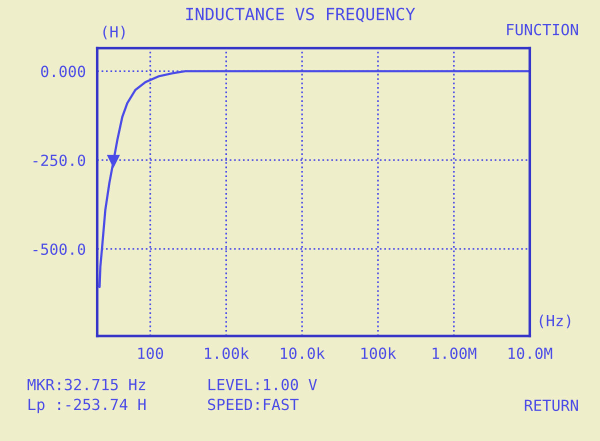 This screenshot has height=441, width=600. I want to click on text: LEVEL:1.00 V, so click(262, 384).